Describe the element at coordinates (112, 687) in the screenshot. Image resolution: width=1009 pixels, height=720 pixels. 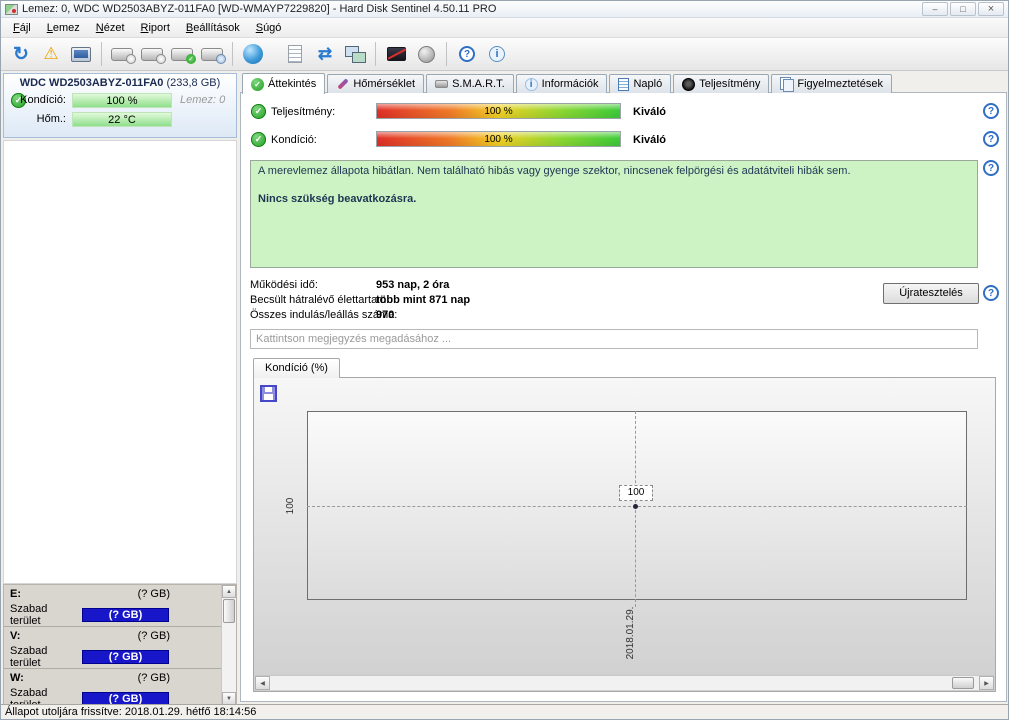
I see `drive-item-w: W: (? GB) Szabad terület (? GB)` at that location.